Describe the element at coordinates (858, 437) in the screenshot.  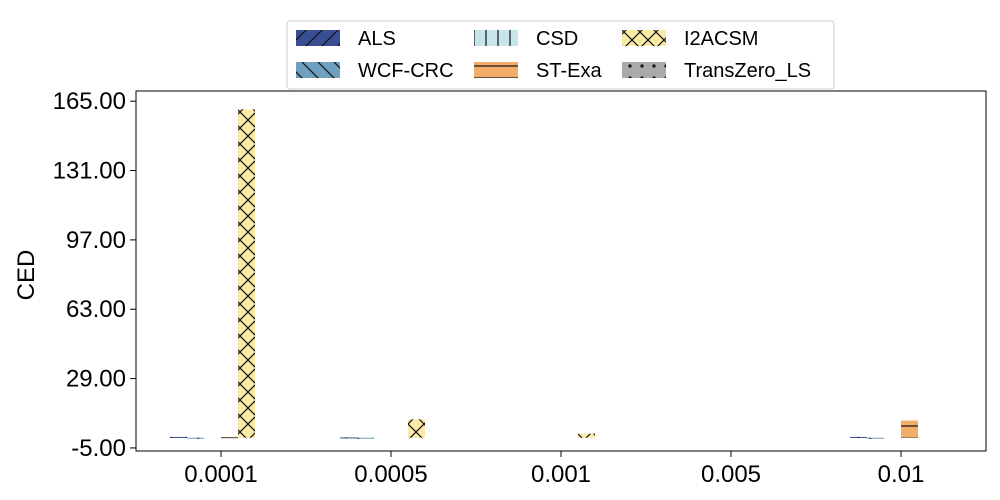
I see `bar-als-0.01-hatch` at that location.